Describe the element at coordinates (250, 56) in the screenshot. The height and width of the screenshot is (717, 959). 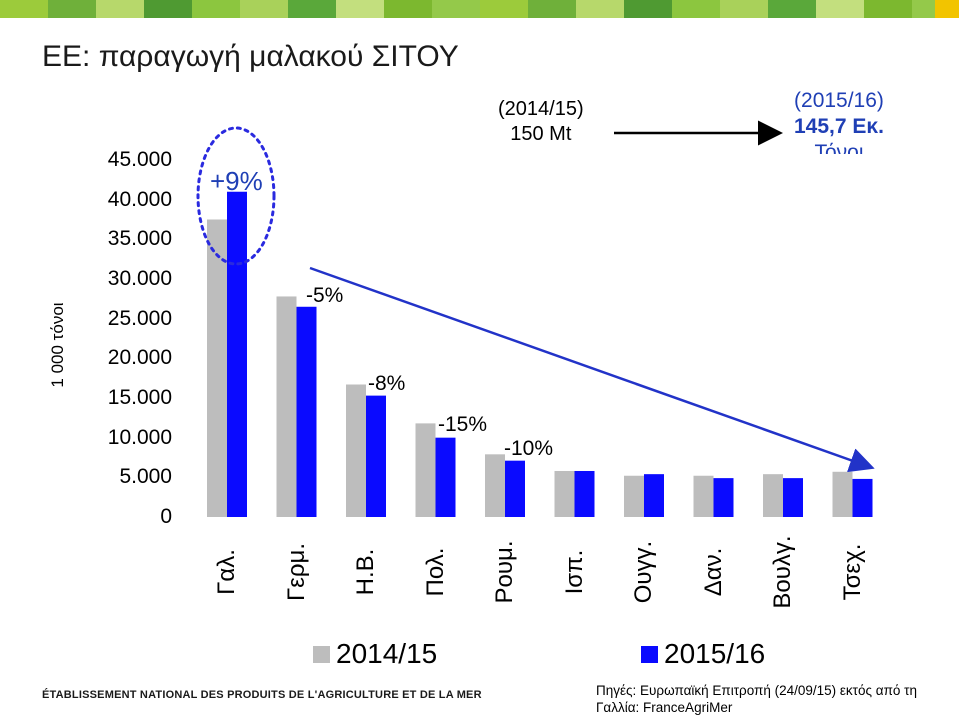
I see `page-title: ΕΕ: παραγωγή μαλακού ΣΙΤΟΥ` at that location.